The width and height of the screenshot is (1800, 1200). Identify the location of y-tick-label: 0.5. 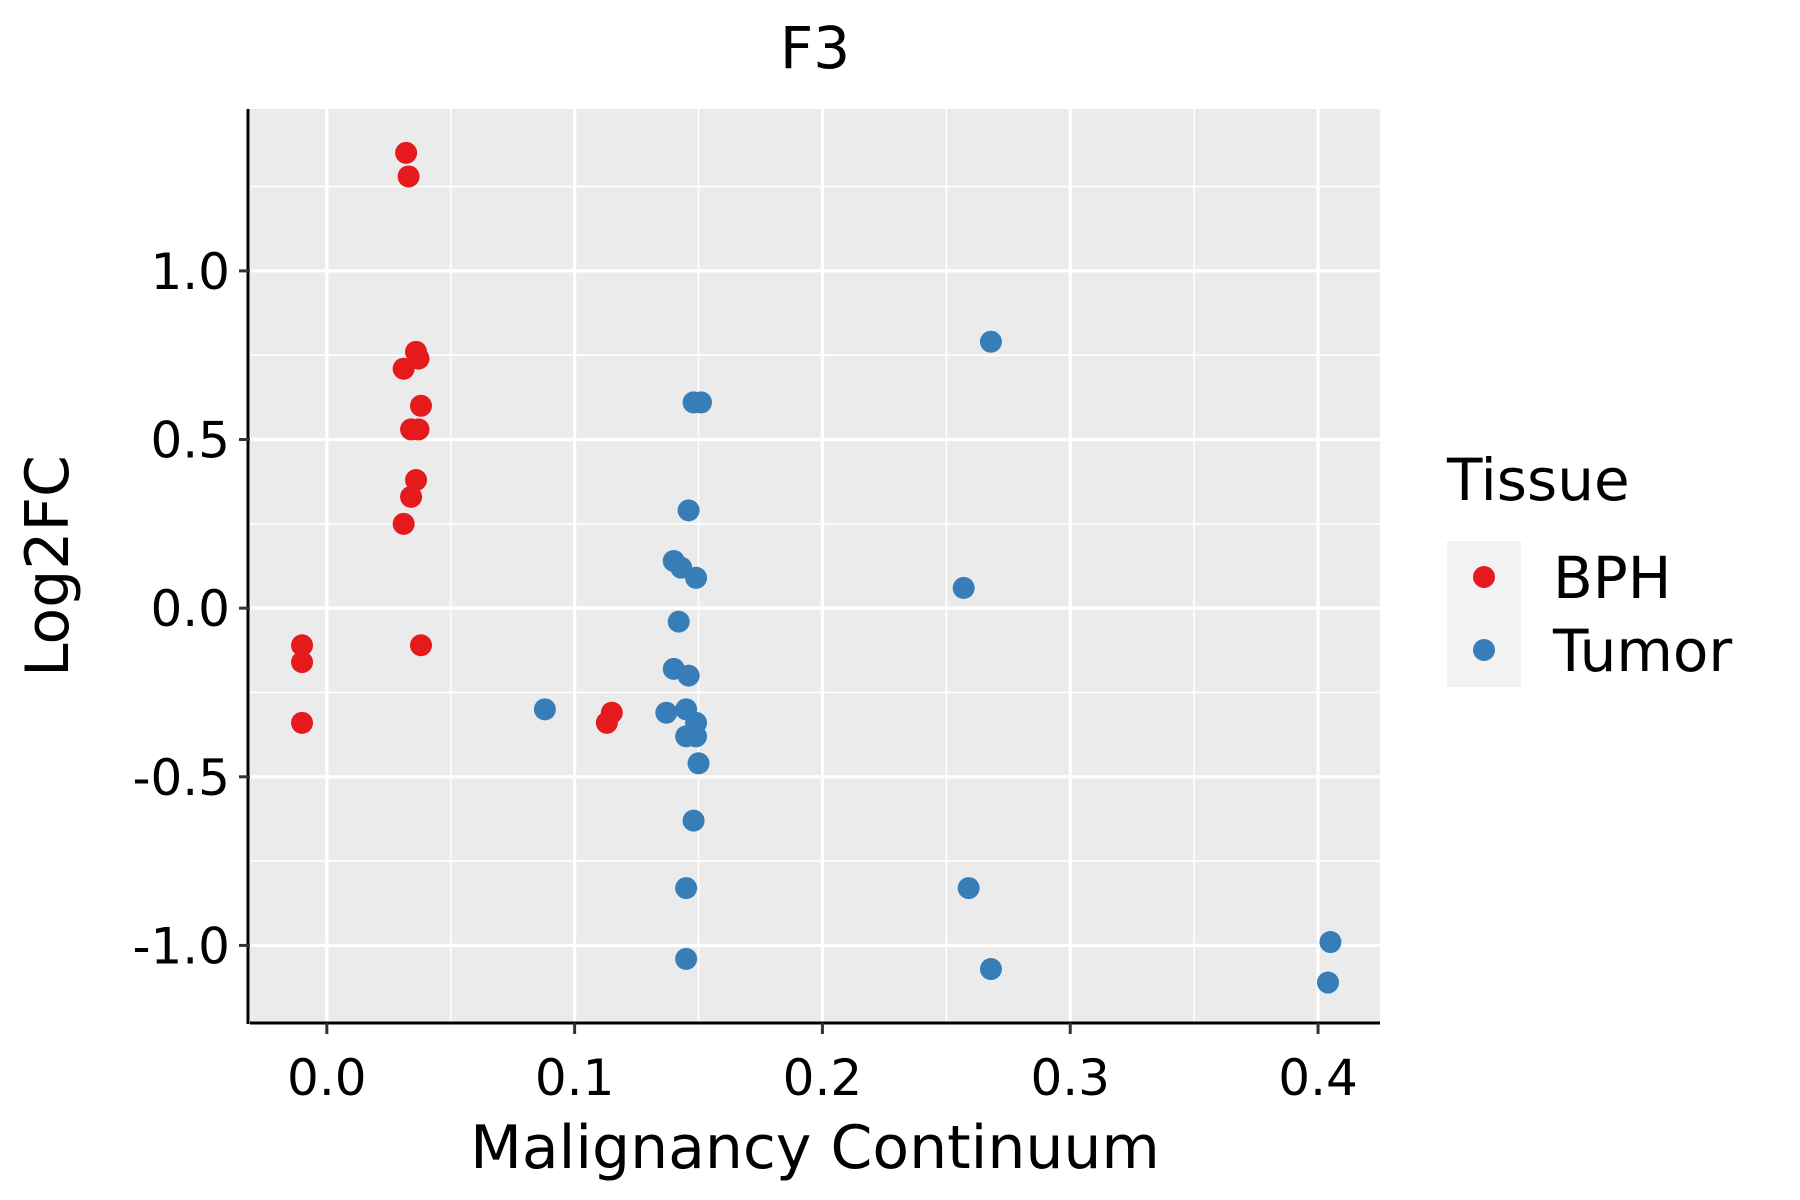
(190, 441).